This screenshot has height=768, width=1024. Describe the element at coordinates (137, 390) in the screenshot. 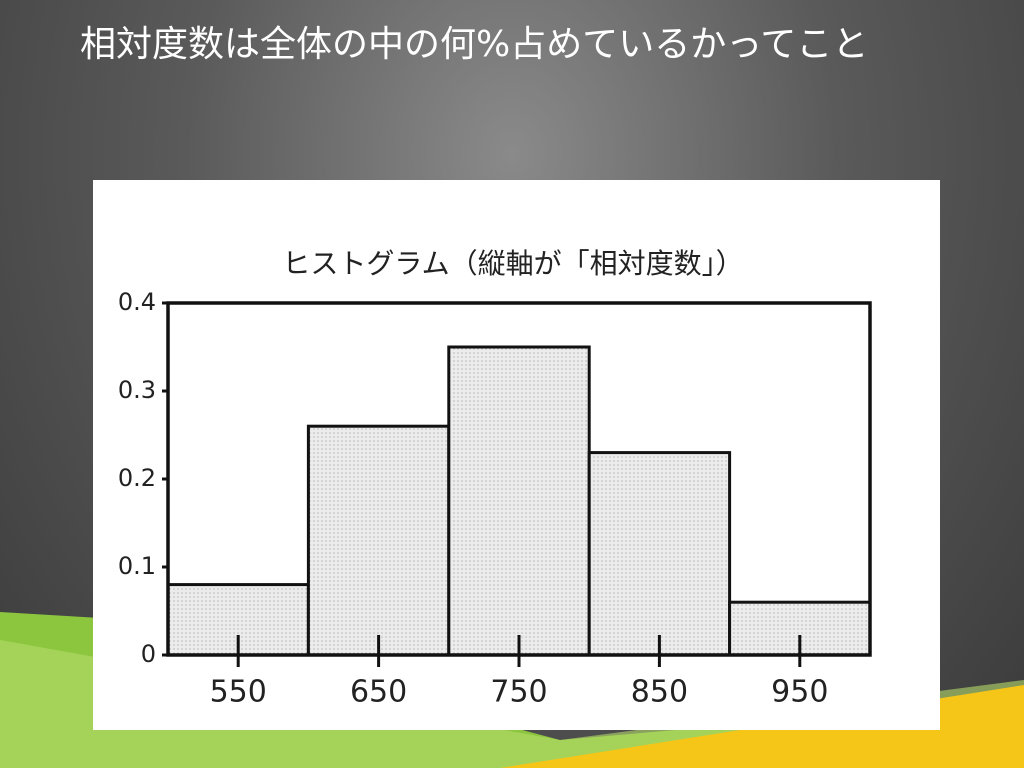

I see `y-tick-label: 0.3` at that location.